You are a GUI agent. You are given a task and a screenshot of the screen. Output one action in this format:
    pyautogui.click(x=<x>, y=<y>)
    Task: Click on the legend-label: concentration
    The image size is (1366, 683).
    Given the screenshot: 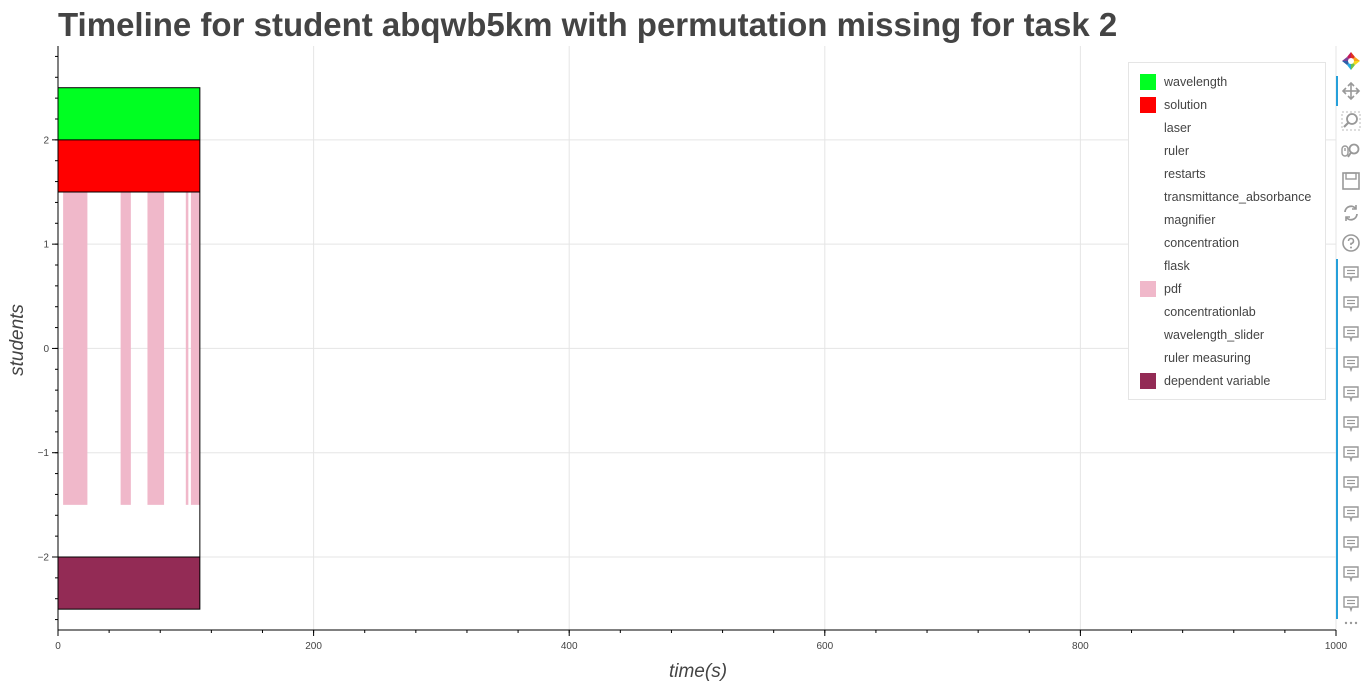 What is the action you would take?
    pyautogui.click(x=1202, y=242)
    